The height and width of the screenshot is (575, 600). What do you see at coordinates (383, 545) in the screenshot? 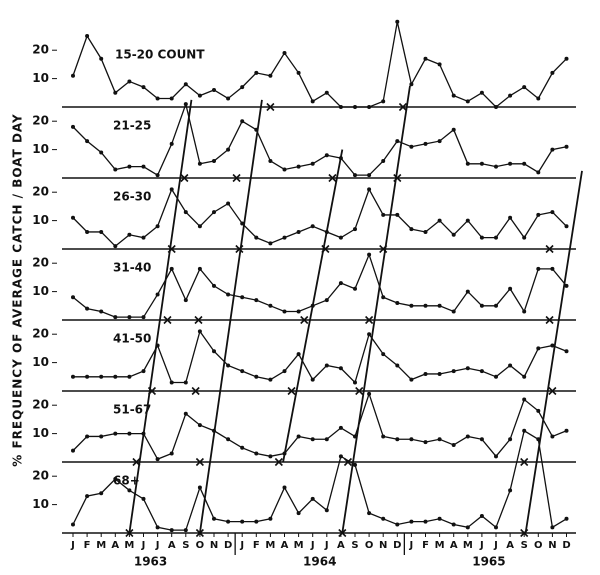
I see `x-tick-label: N` at bounding box center [383, 545].